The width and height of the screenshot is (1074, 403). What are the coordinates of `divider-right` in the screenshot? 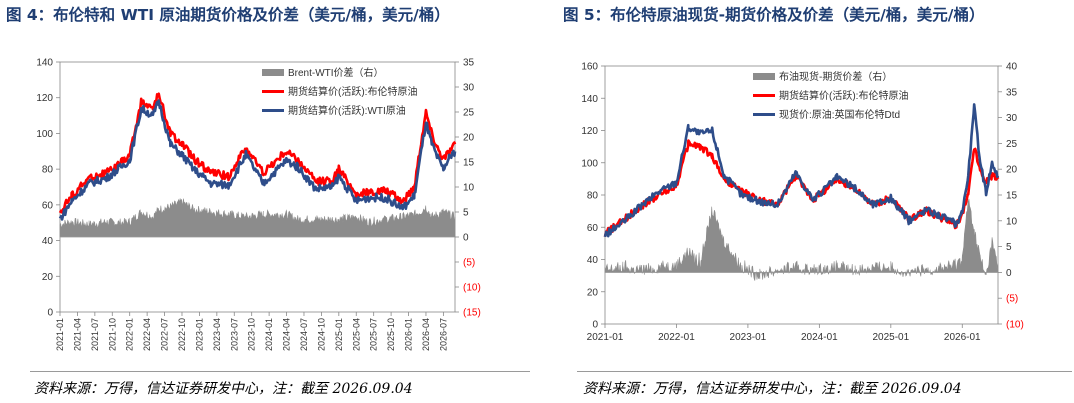 It's located at (824, 371).